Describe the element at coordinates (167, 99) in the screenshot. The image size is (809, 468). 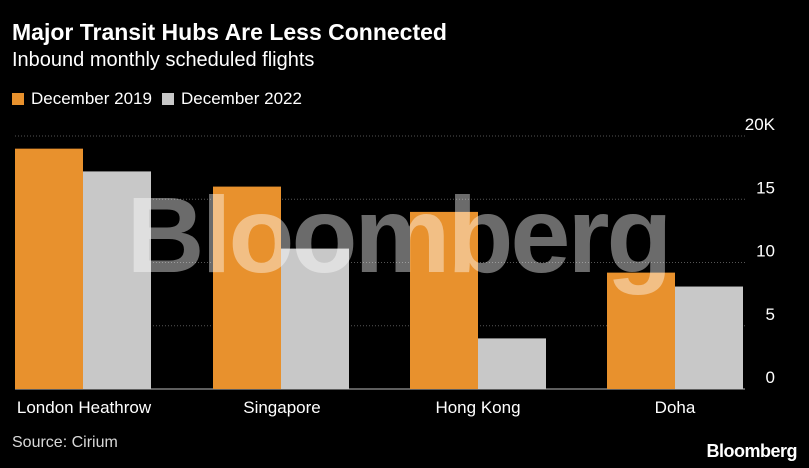
I see `legend-swatch-2022` at that location.